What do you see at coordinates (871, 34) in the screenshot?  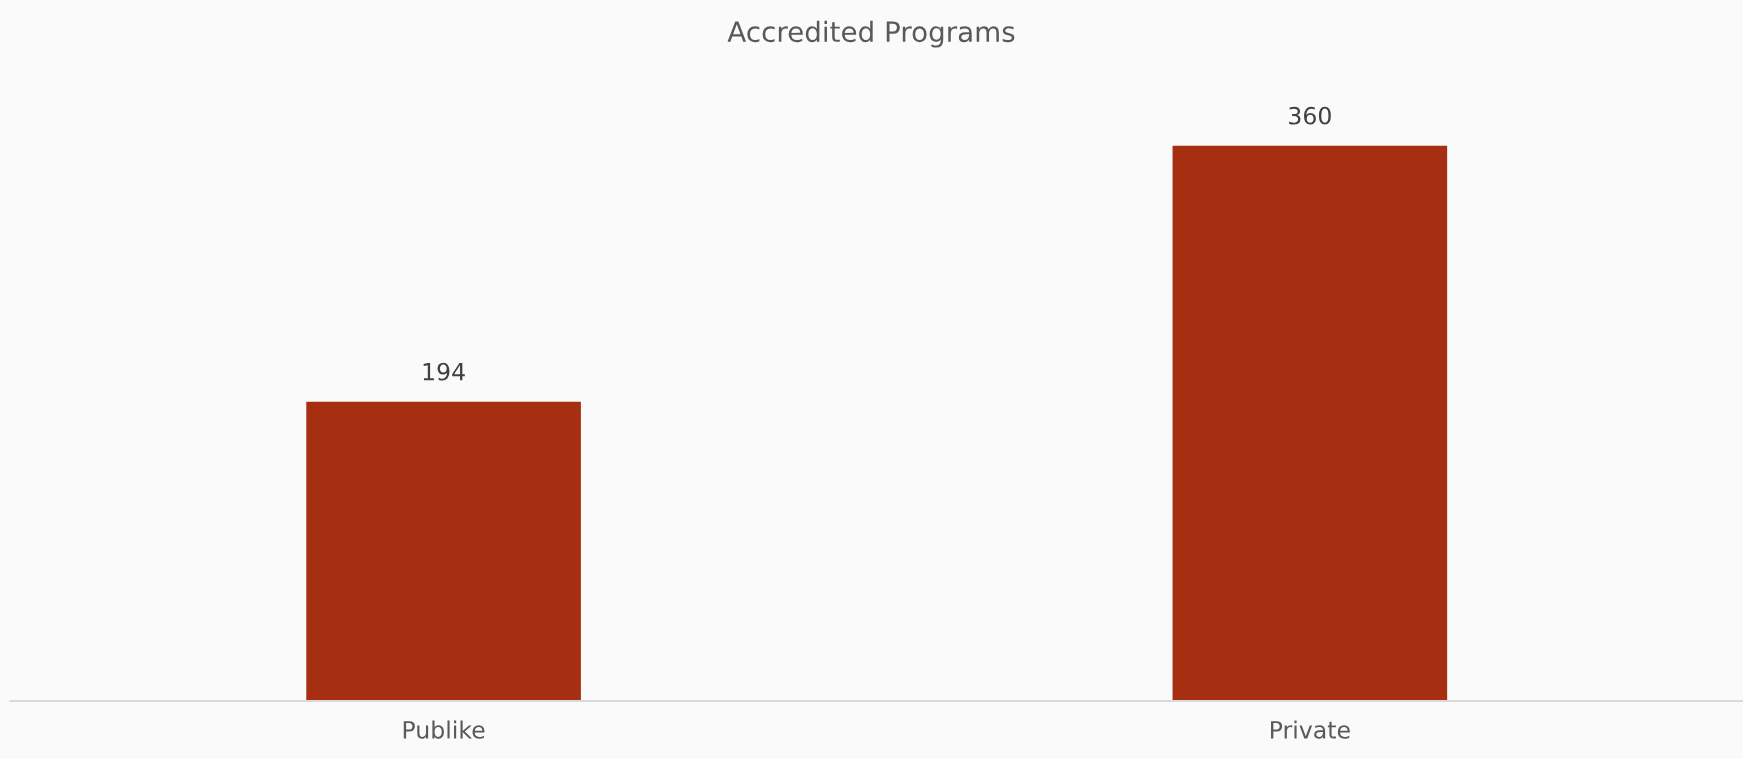 I see `chart-title: Accredited Programs` at bounding box center [871, 34].